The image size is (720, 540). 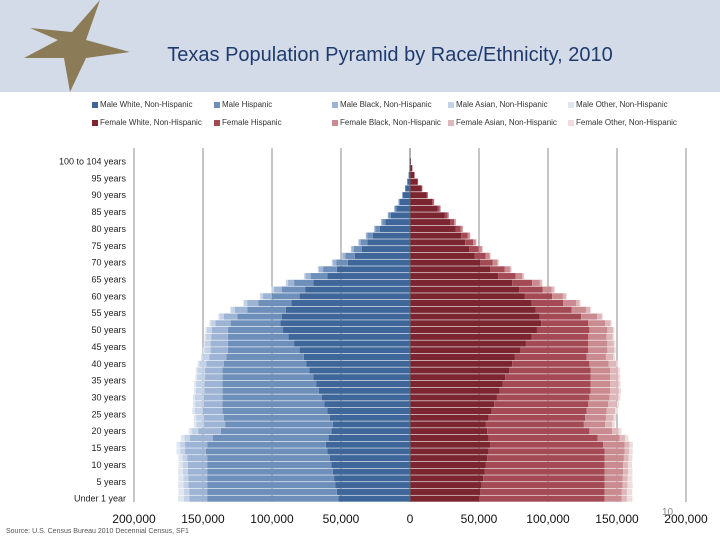 I want to click on legend-item: Male Hispanic, so click(x=243, y=105).